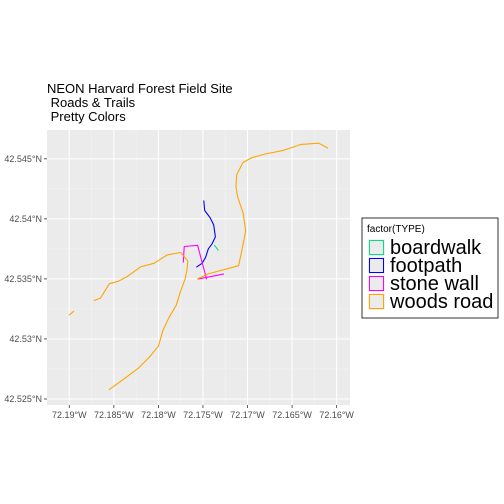 The width and height of the screenshot is (504, 504). I want to click on series-boardwalk, so click(216, 247).